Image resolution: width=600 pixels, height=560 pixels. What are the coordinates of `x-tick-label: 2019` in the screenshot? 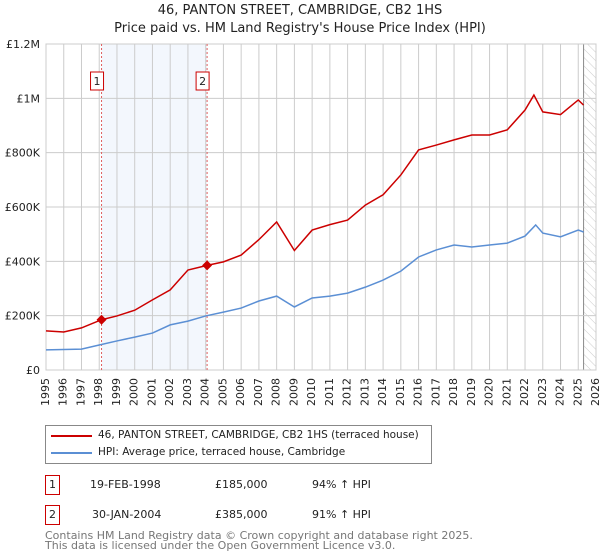 It's located at (471, 392).